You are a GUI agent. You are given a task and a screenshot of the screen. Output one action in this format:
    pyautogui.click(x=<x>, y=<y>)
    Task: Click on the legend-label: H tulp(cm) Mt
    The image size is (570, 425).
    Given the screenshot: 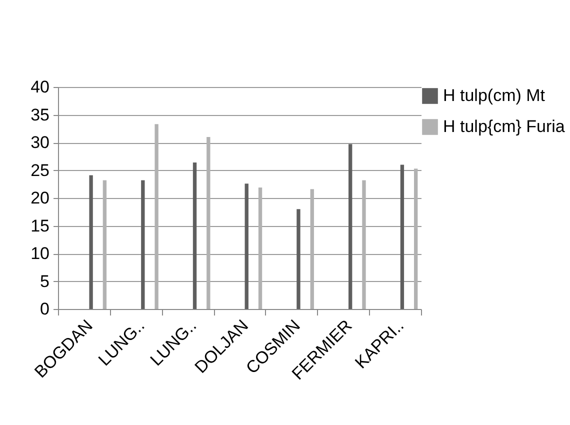 What is the action you would take?
    pyautogui.click(x=494, y=95)
    